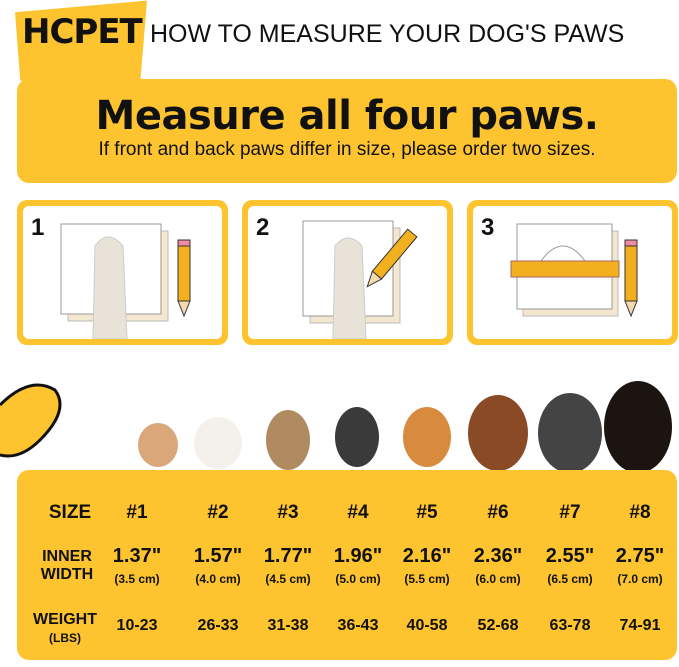  Describe the element at coordinates (360, 280) in the screenshot. I see `trace-paw-illustration` at that location.